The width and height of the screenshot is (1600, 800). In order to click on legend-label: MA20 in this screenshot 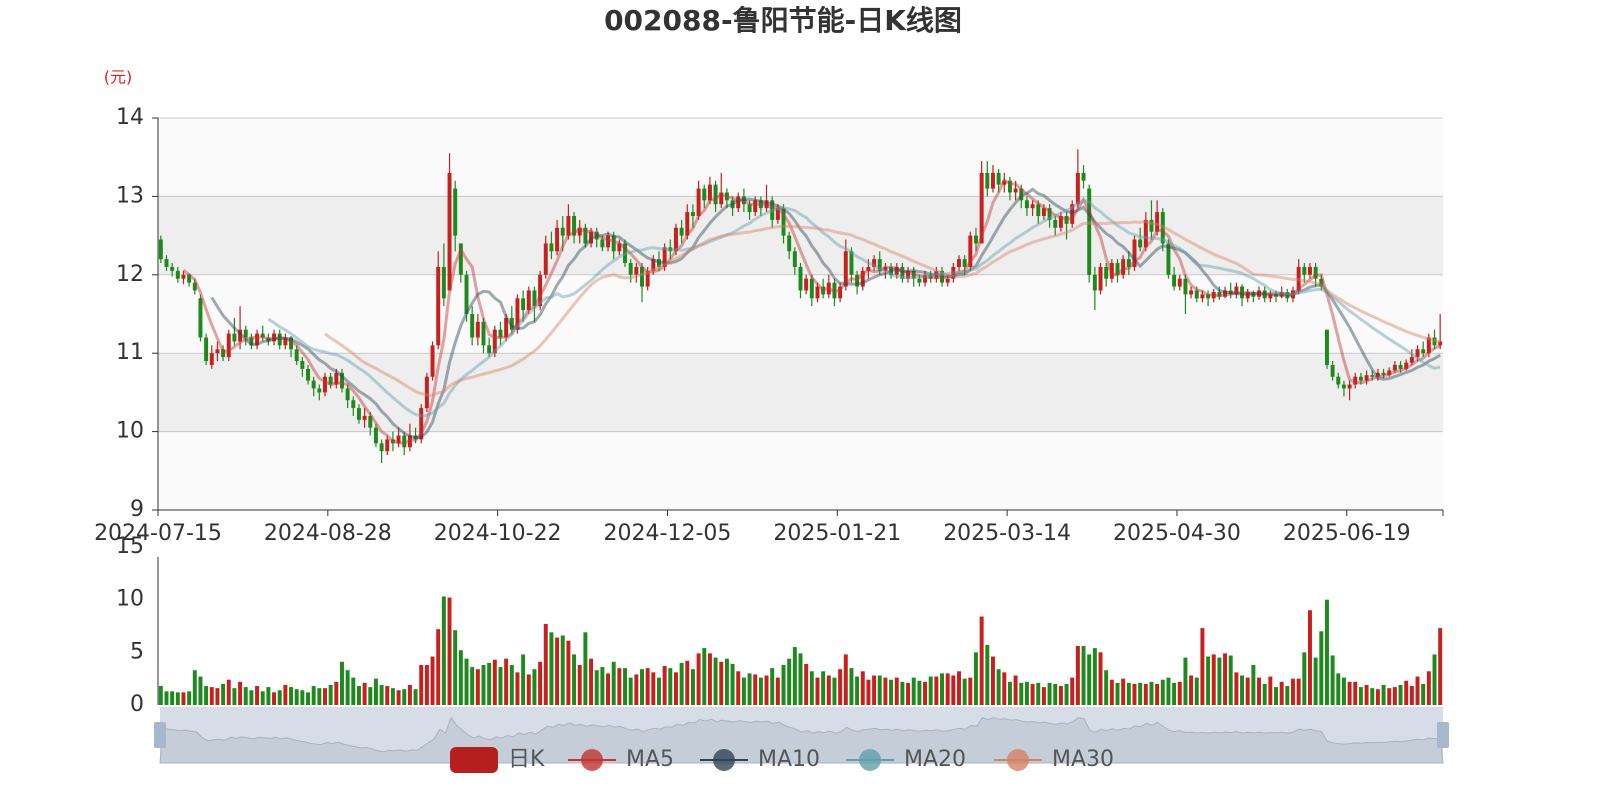, I will do `click(935, 759)`.